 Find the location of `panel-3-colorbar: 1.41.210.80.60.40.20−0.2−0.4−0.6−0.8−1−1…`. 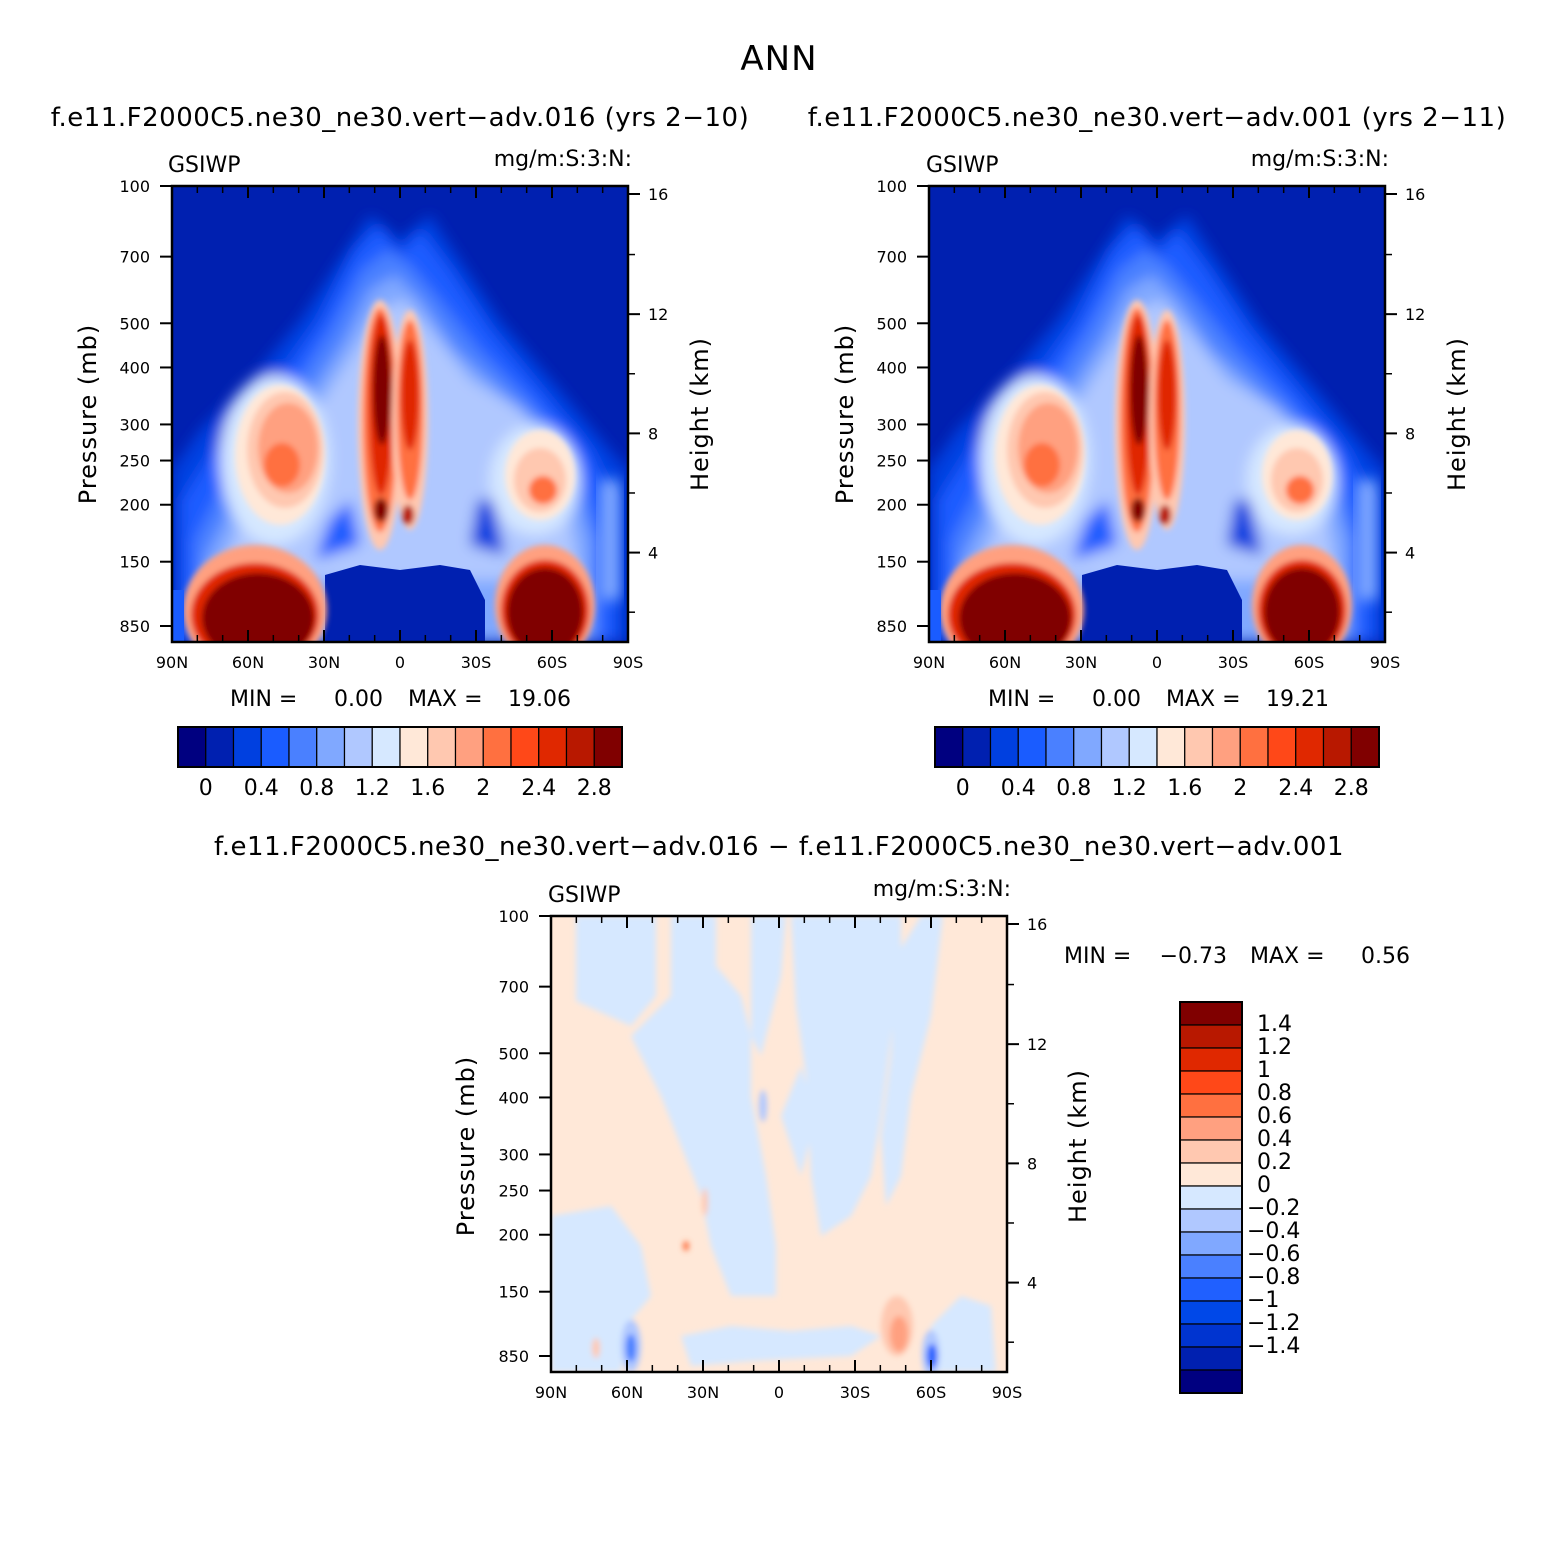

panel-3-colorbar: 1.41.210.80.60.40.20−0.2−0.4−0.6−0.8−1−1… is located at coordinates (1239, 1197).